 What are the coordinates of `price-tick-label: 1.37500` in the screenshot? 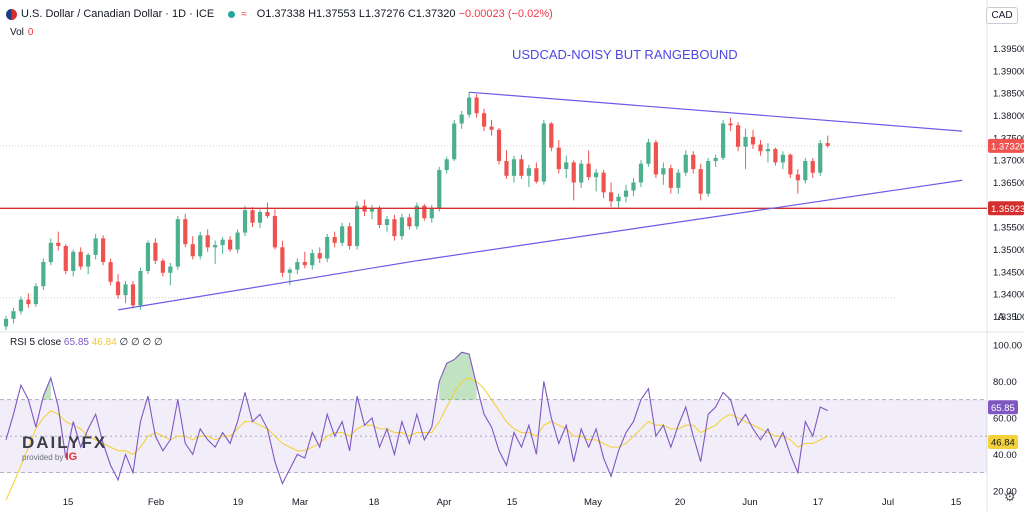 It's located at (1008, 138).